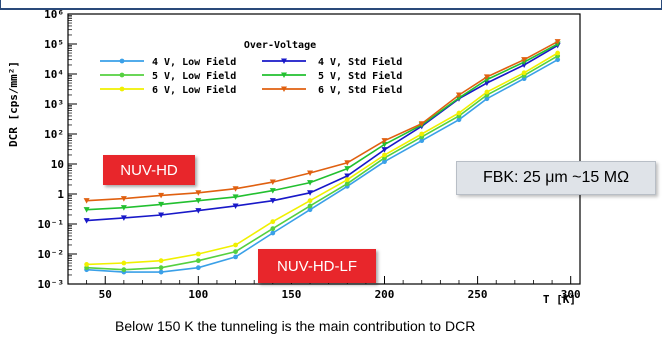 This screenshot has width=664, height=339. Describe the element at coordinates (559, 299) in the screenshot. I see `x-axis-label: T [K]` at that location.